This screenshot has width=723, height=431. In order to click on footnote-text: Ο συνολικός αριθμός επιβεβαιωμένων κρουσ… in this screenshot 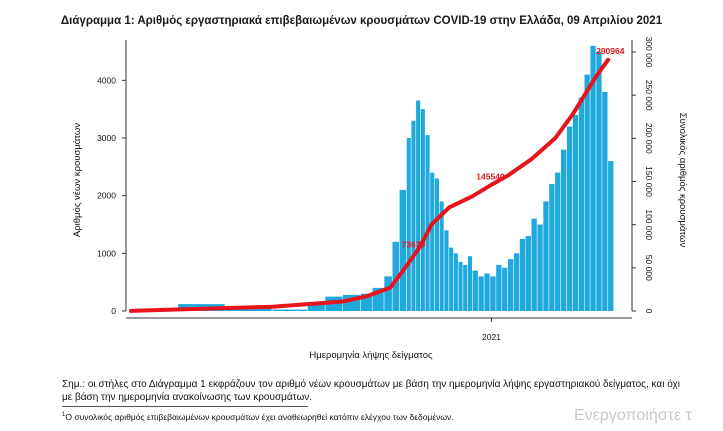, I will do `click(259, 417)`.